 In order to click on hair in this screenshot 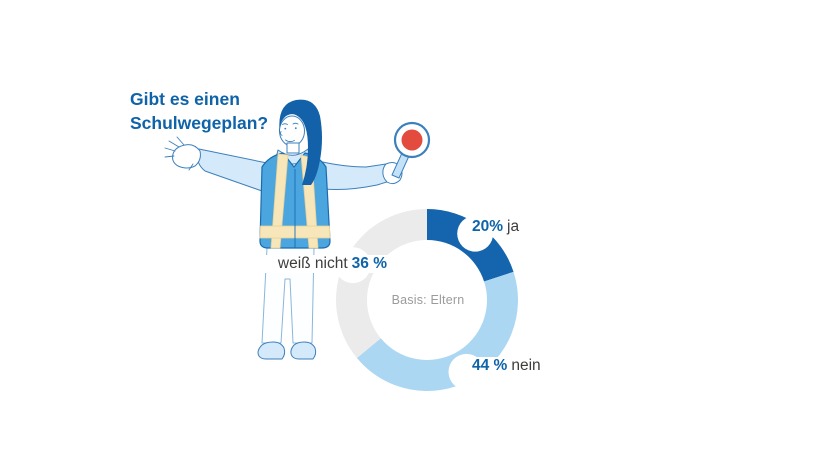, I will do `click(300, 142)`.